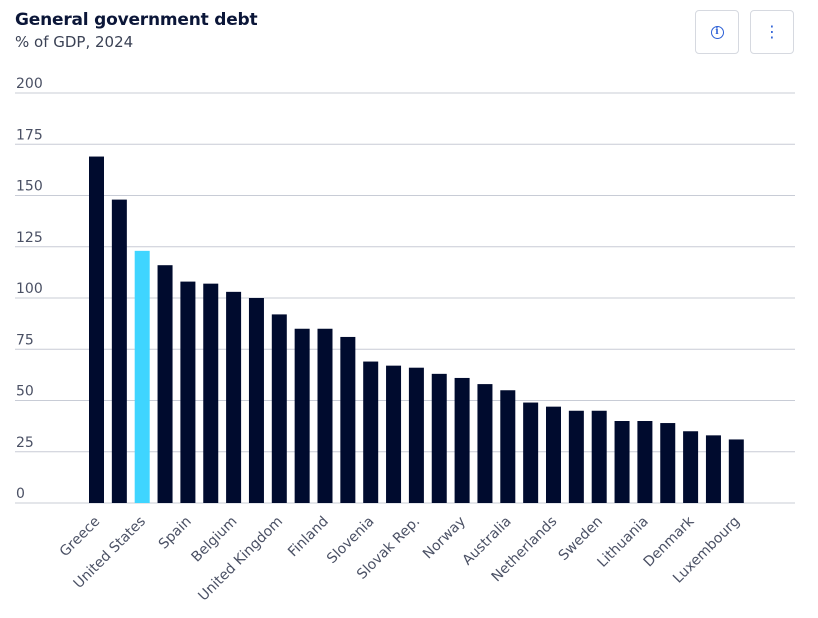  What do you see at coordinates (74, 42) in the screenshot?
I see `chart-subtitle: % of GDP, 2024` at bounding box center [74, 42].